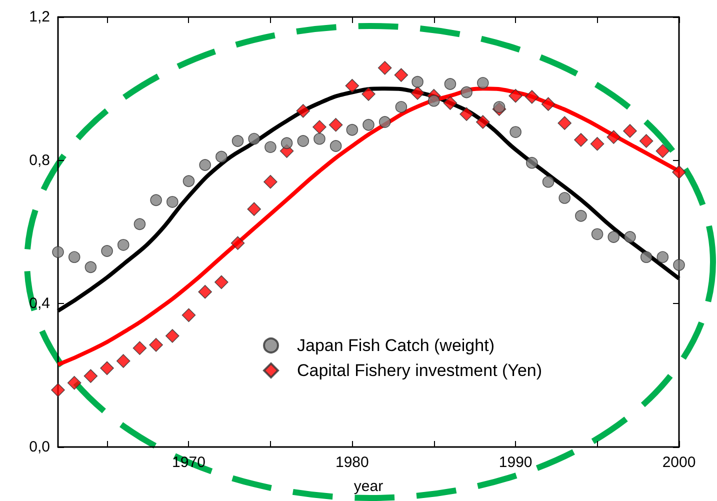 This screenshot has width=717, height=501. I want to click on legend-label: Capital Fishery investment (Yen), so click(419, 370).